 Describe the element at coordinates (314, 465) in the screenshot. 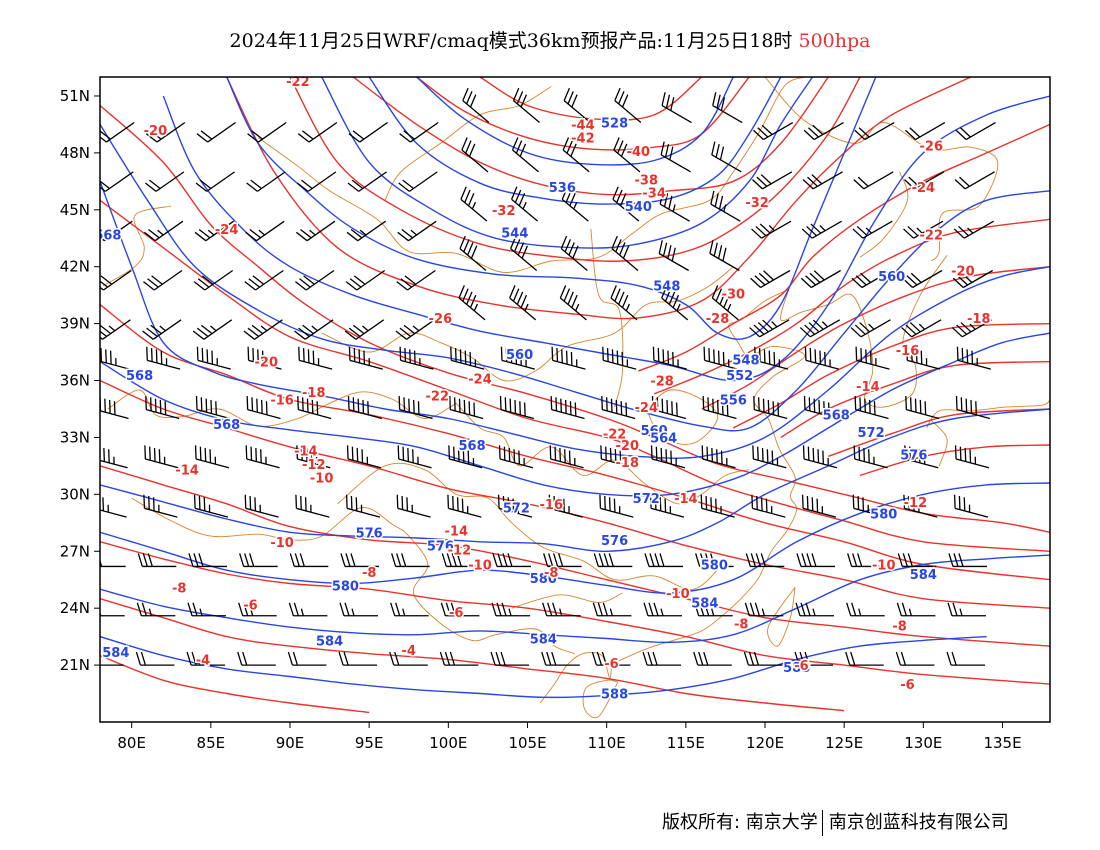

I see `temperature-label: -12` at that location.